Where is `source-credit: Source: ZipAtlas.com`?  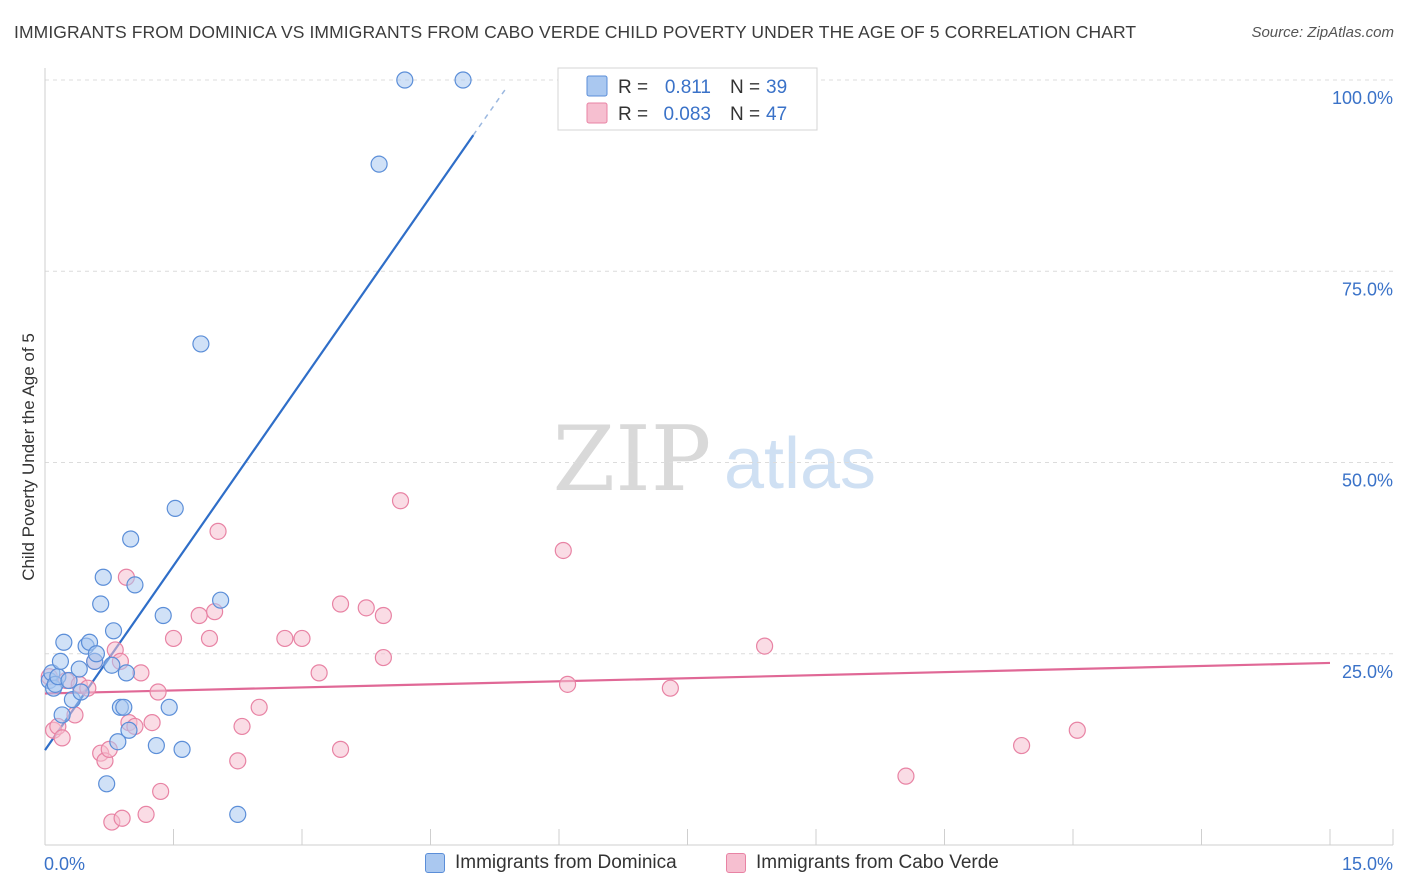
source-credit: Source: ZipAtlas.com is located at coordinates (1322, 32).